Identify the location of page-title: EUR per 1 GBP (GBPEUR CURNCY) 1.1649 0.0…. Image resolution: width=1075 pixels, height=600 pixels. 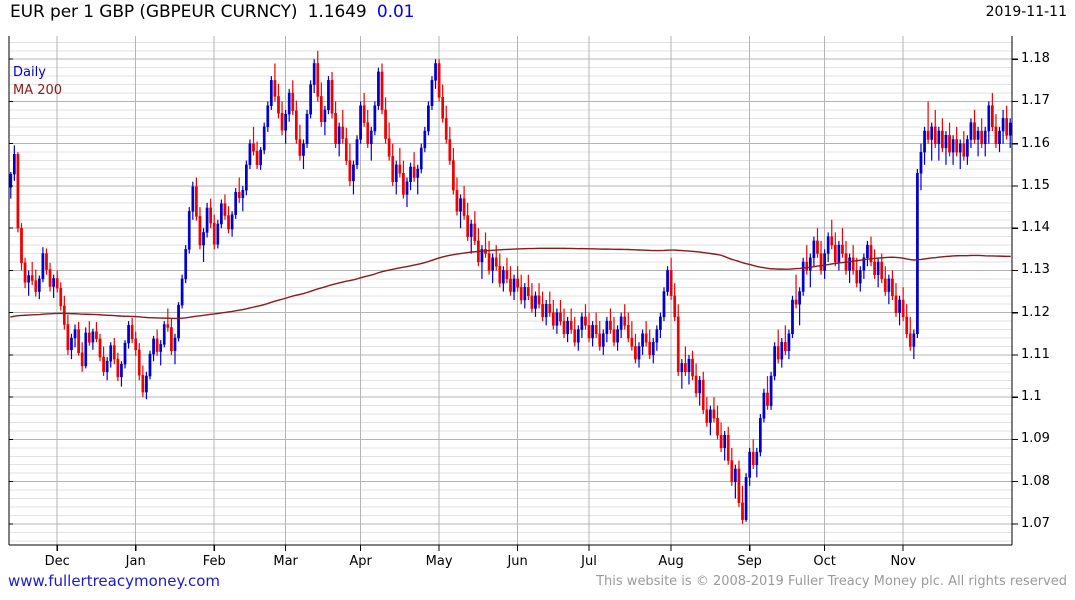
(212, 12).